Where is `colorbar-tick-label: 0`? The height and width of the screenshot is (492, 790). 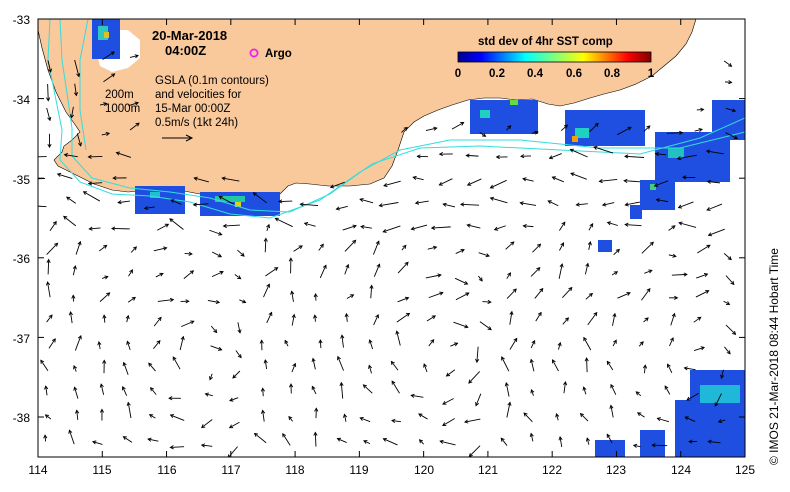
colorbar-tick-label: 0 is located at coordinates (458, 74).